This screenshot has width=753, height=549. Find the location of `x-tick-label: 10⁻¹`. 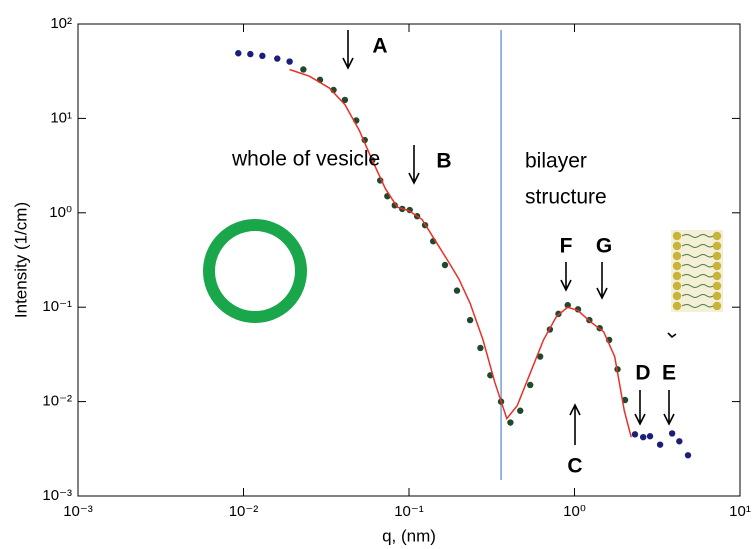

x-tick-label: 10⁻¹ is located at coordinates (409, 511).